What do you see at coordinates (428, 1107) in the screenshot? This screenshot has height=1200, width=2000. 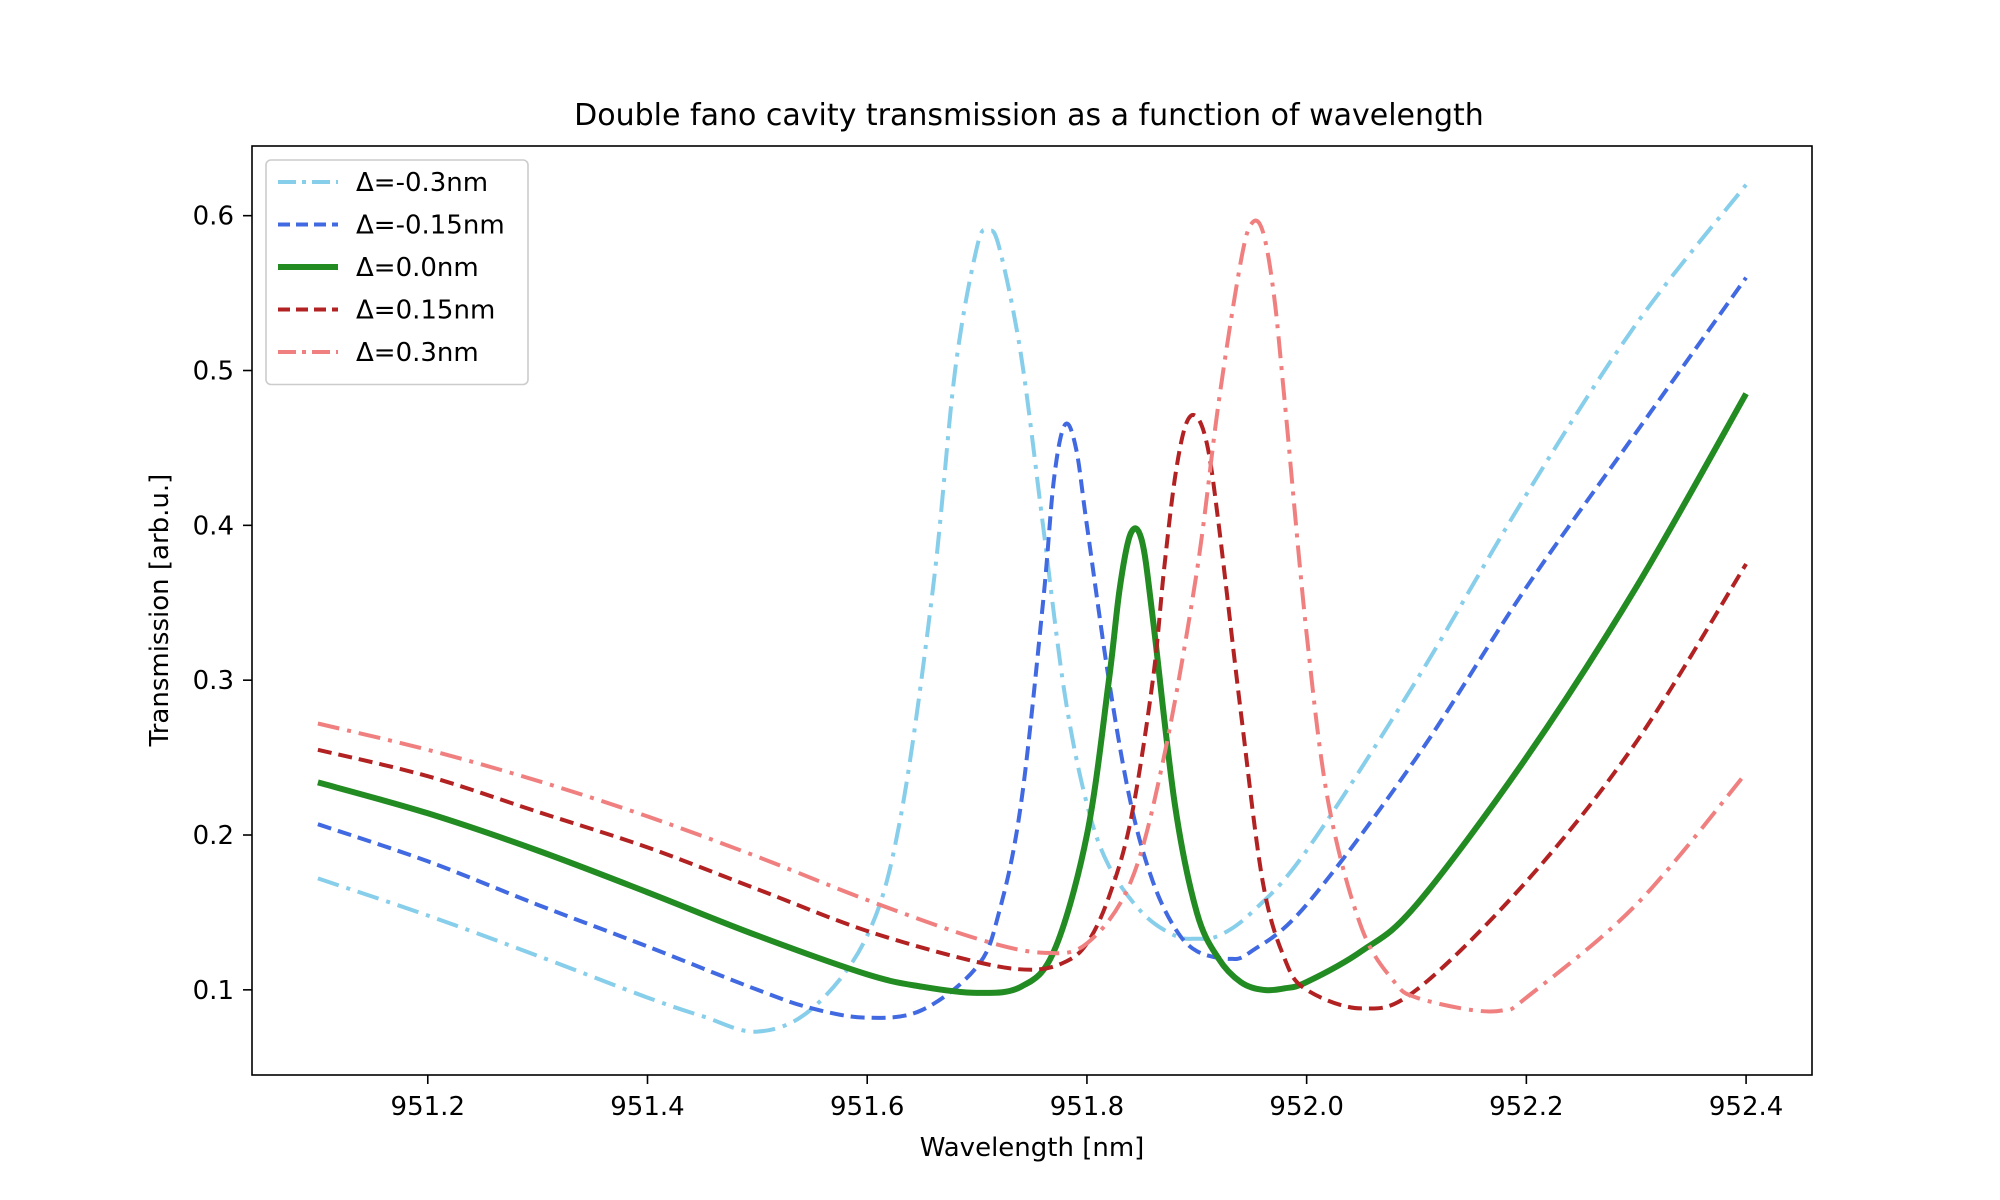 I see `x-tick-label: 951.2` at bounding box center [428, 1107].